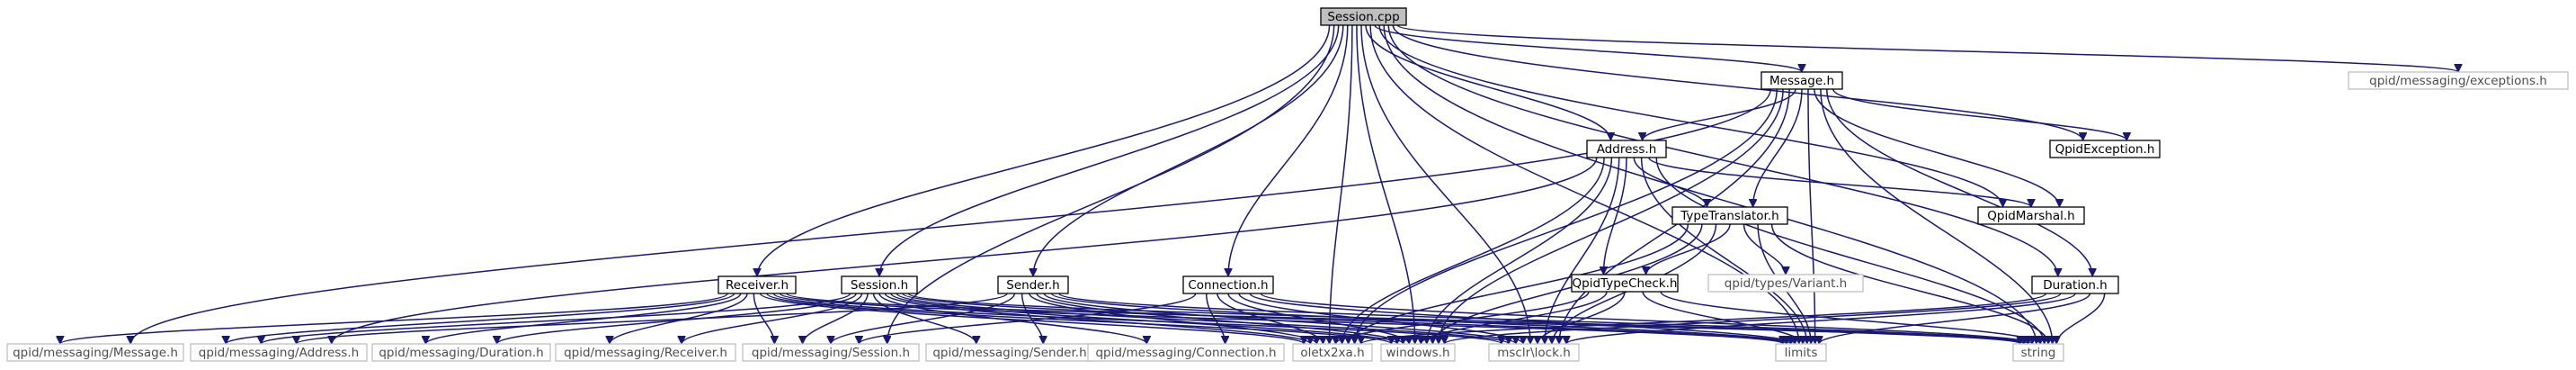 This screenshot has height=370, width=2576. Describe the element at coordinates (1342, 184) in the screenshot. I see `edge-session_cpp-to-oletx2xa_h` at that location.